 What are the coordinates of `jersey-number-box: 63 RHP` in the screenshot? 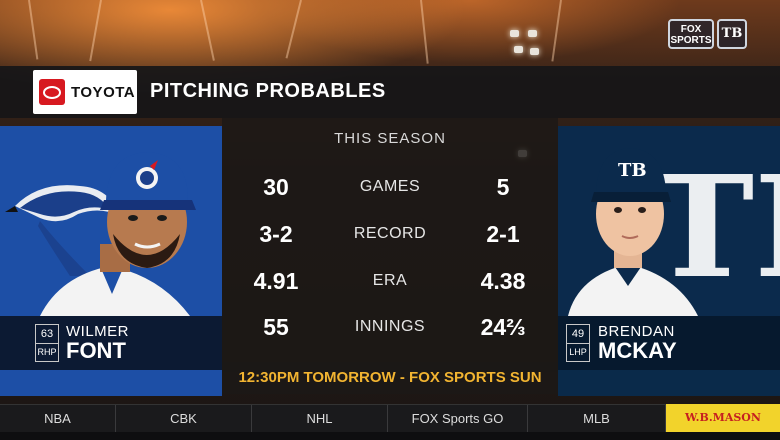 It's located at (47, 343).